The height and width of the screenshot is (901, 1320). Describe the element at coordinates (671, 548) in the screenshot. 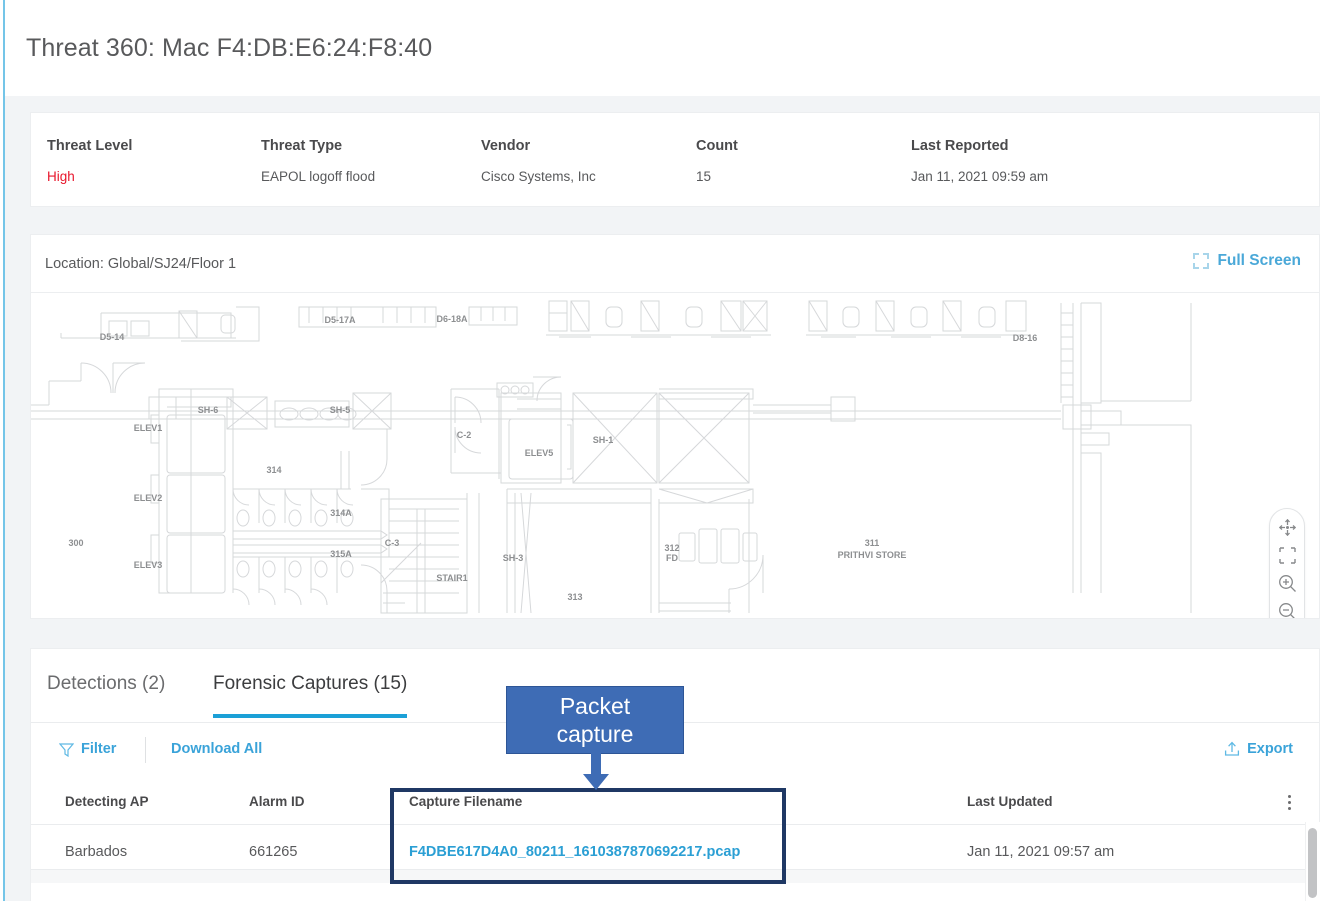

I see `floor-room-label: 312` at that location.